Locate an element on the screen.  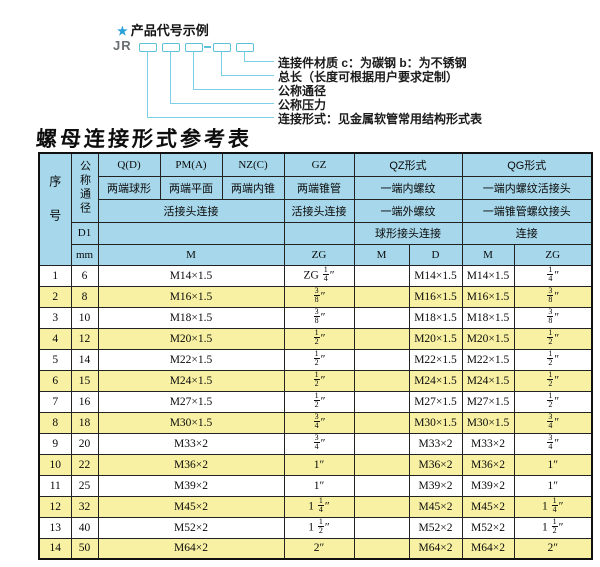
table-row: 12 32 M45×2 1 1 4 ″ M45×2 M45×2 1 1 4 ″ is located at coordinates (315, 506).